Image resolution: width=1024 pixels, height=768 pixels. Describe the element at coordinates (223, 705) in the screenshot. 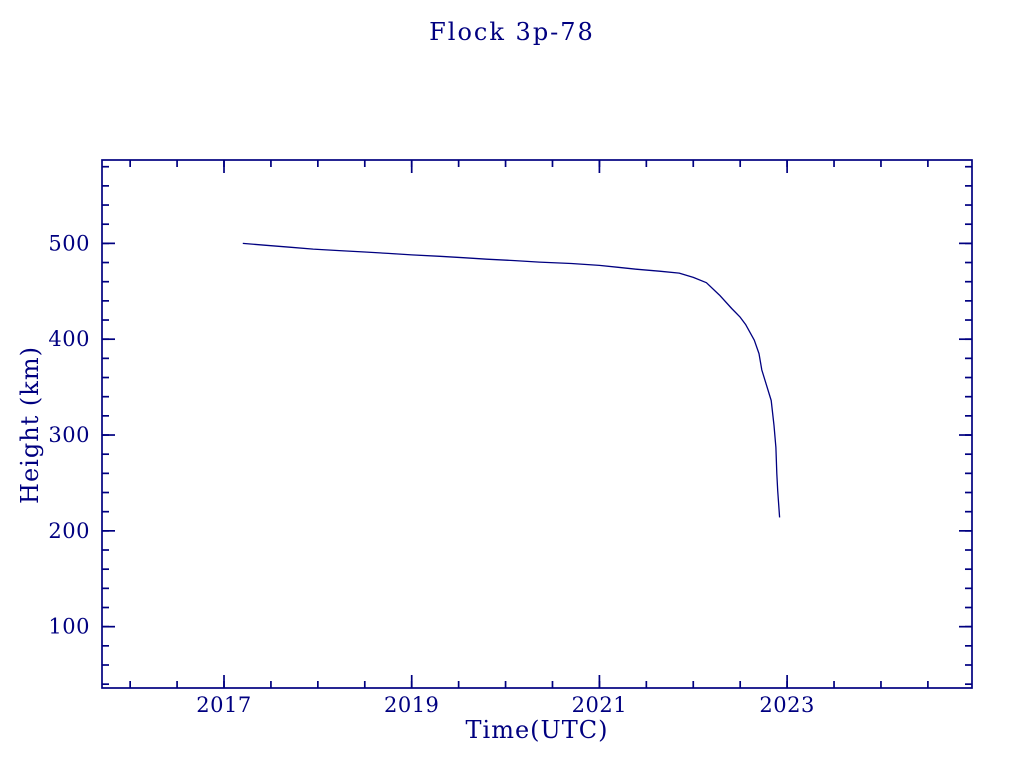

I see `x-tick-label: 2017` at that location.